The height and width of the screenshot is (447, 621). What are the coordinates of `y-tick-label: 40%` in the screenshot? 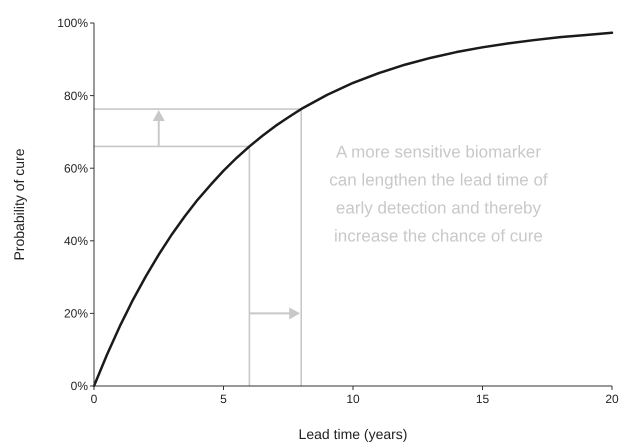 It's located at (76, 241).